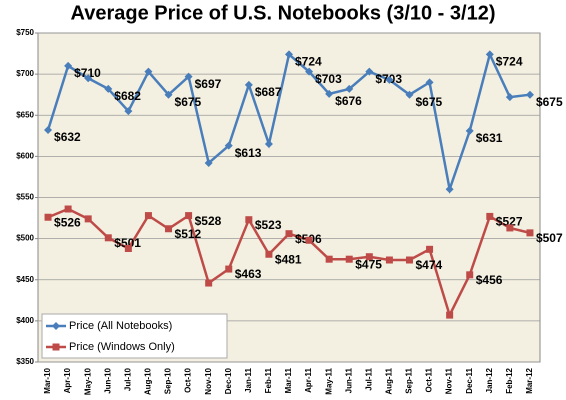 The image size is (566, 400). I want to click on x-tick-label: Jun-11, so click(348, 380).